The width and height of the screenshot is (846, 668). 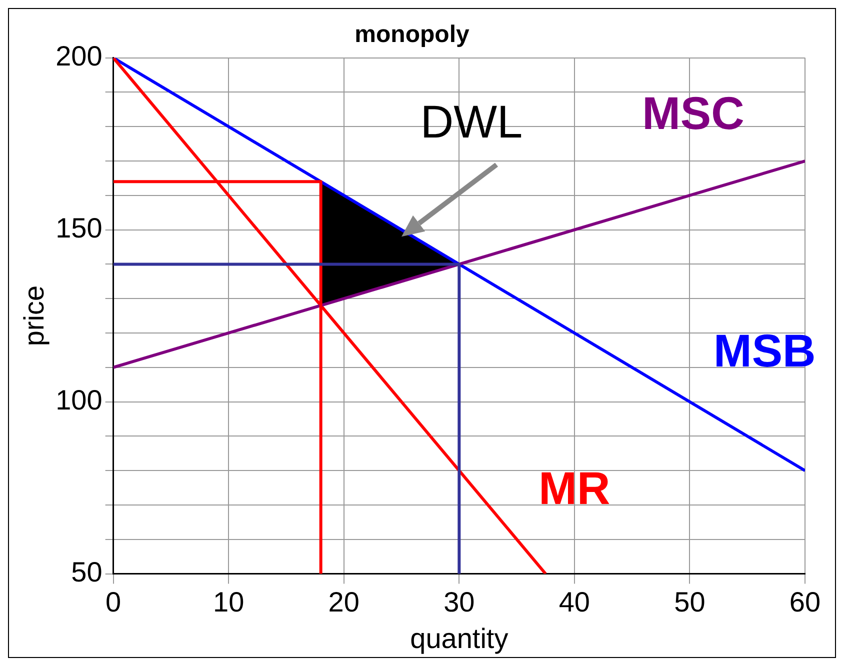 What do you see at coordinates (34, 315) in the screenshot?
I see `y-axis-title: price` at bounding box center [34, 315].